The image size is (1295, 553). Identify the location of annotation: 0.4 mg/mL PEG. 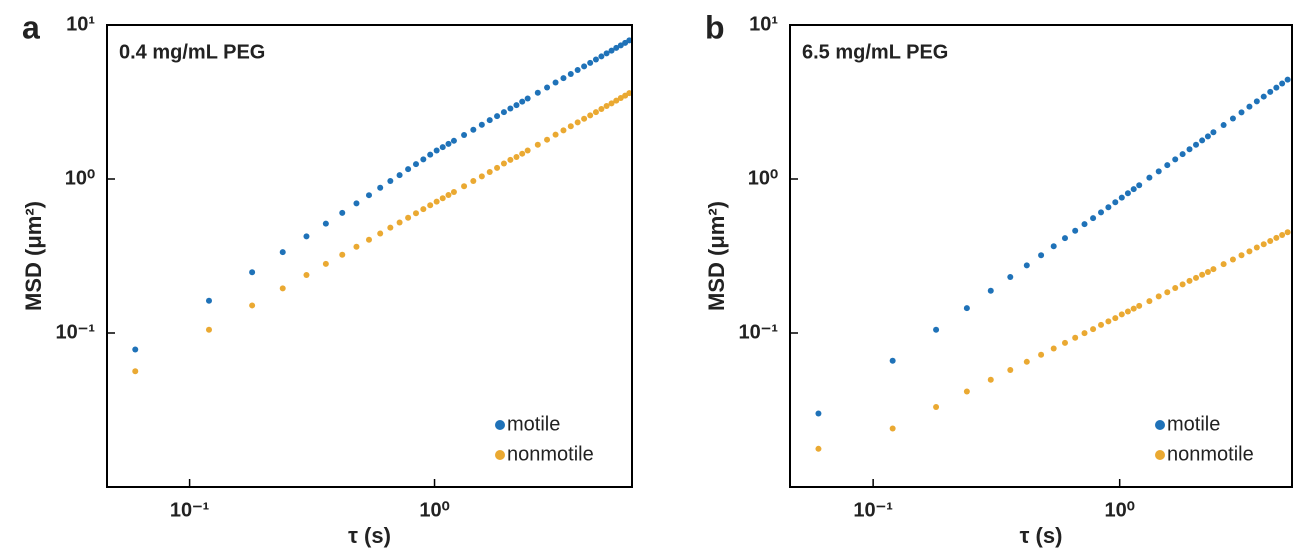
(192, 52).